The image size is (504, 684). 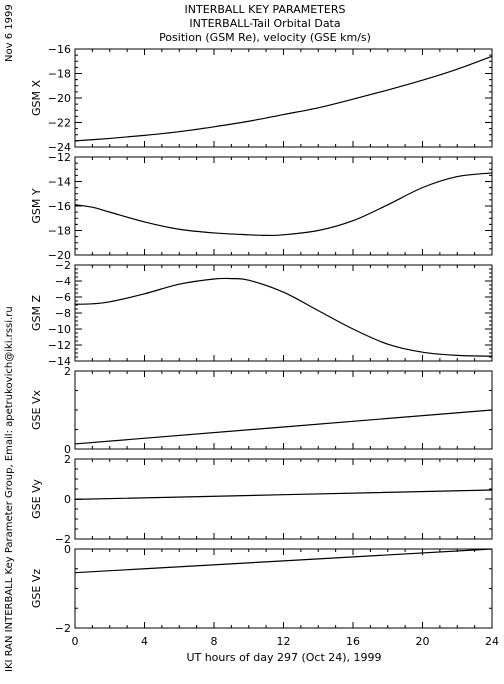 I want to click on y-axis-label: GSM Y, so click(x=36, y=205).